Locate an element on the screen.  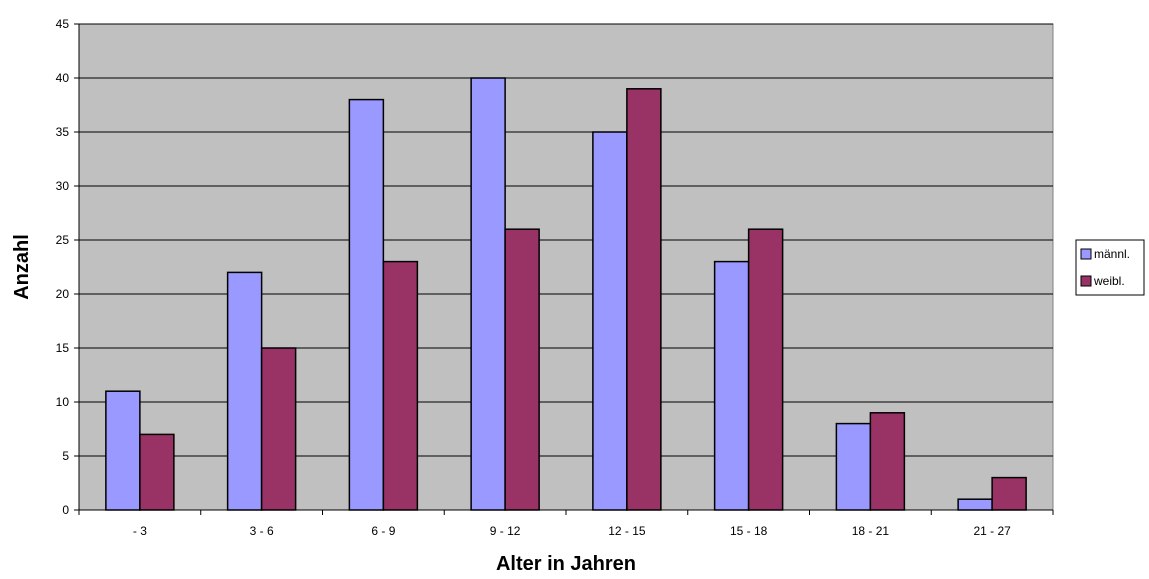
y-tick-label: 5 is located at coordinates (65, 456).